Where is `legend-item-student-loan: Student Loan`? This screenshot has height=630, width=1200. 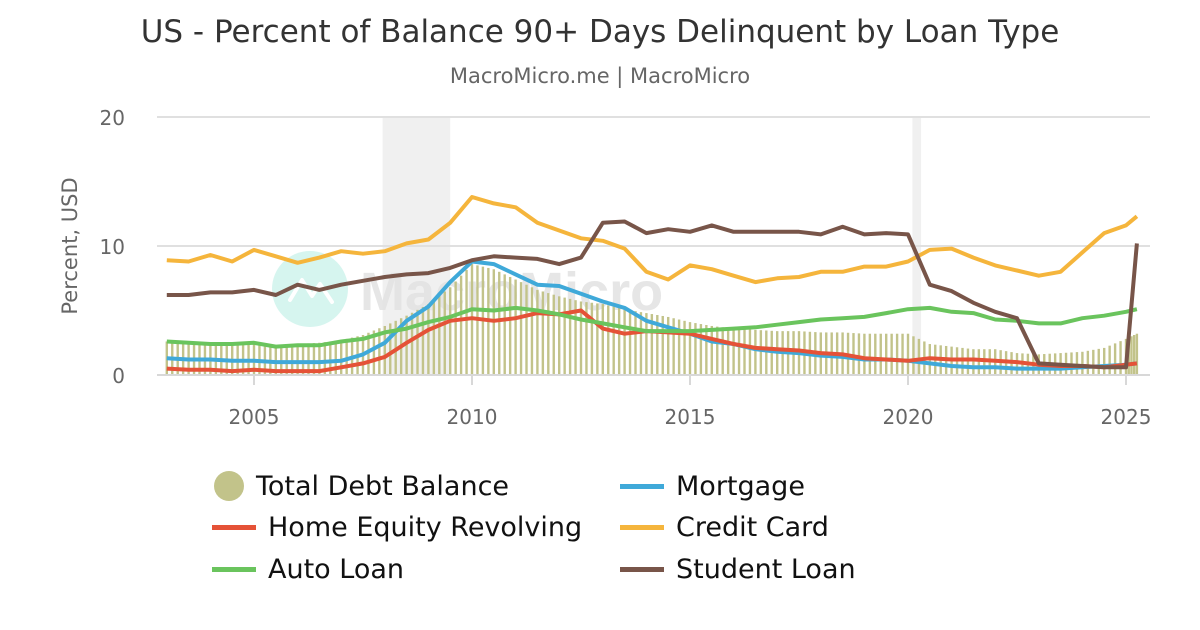 legend-item-student-loan: Student Loan is located at coordinates (738, 569).